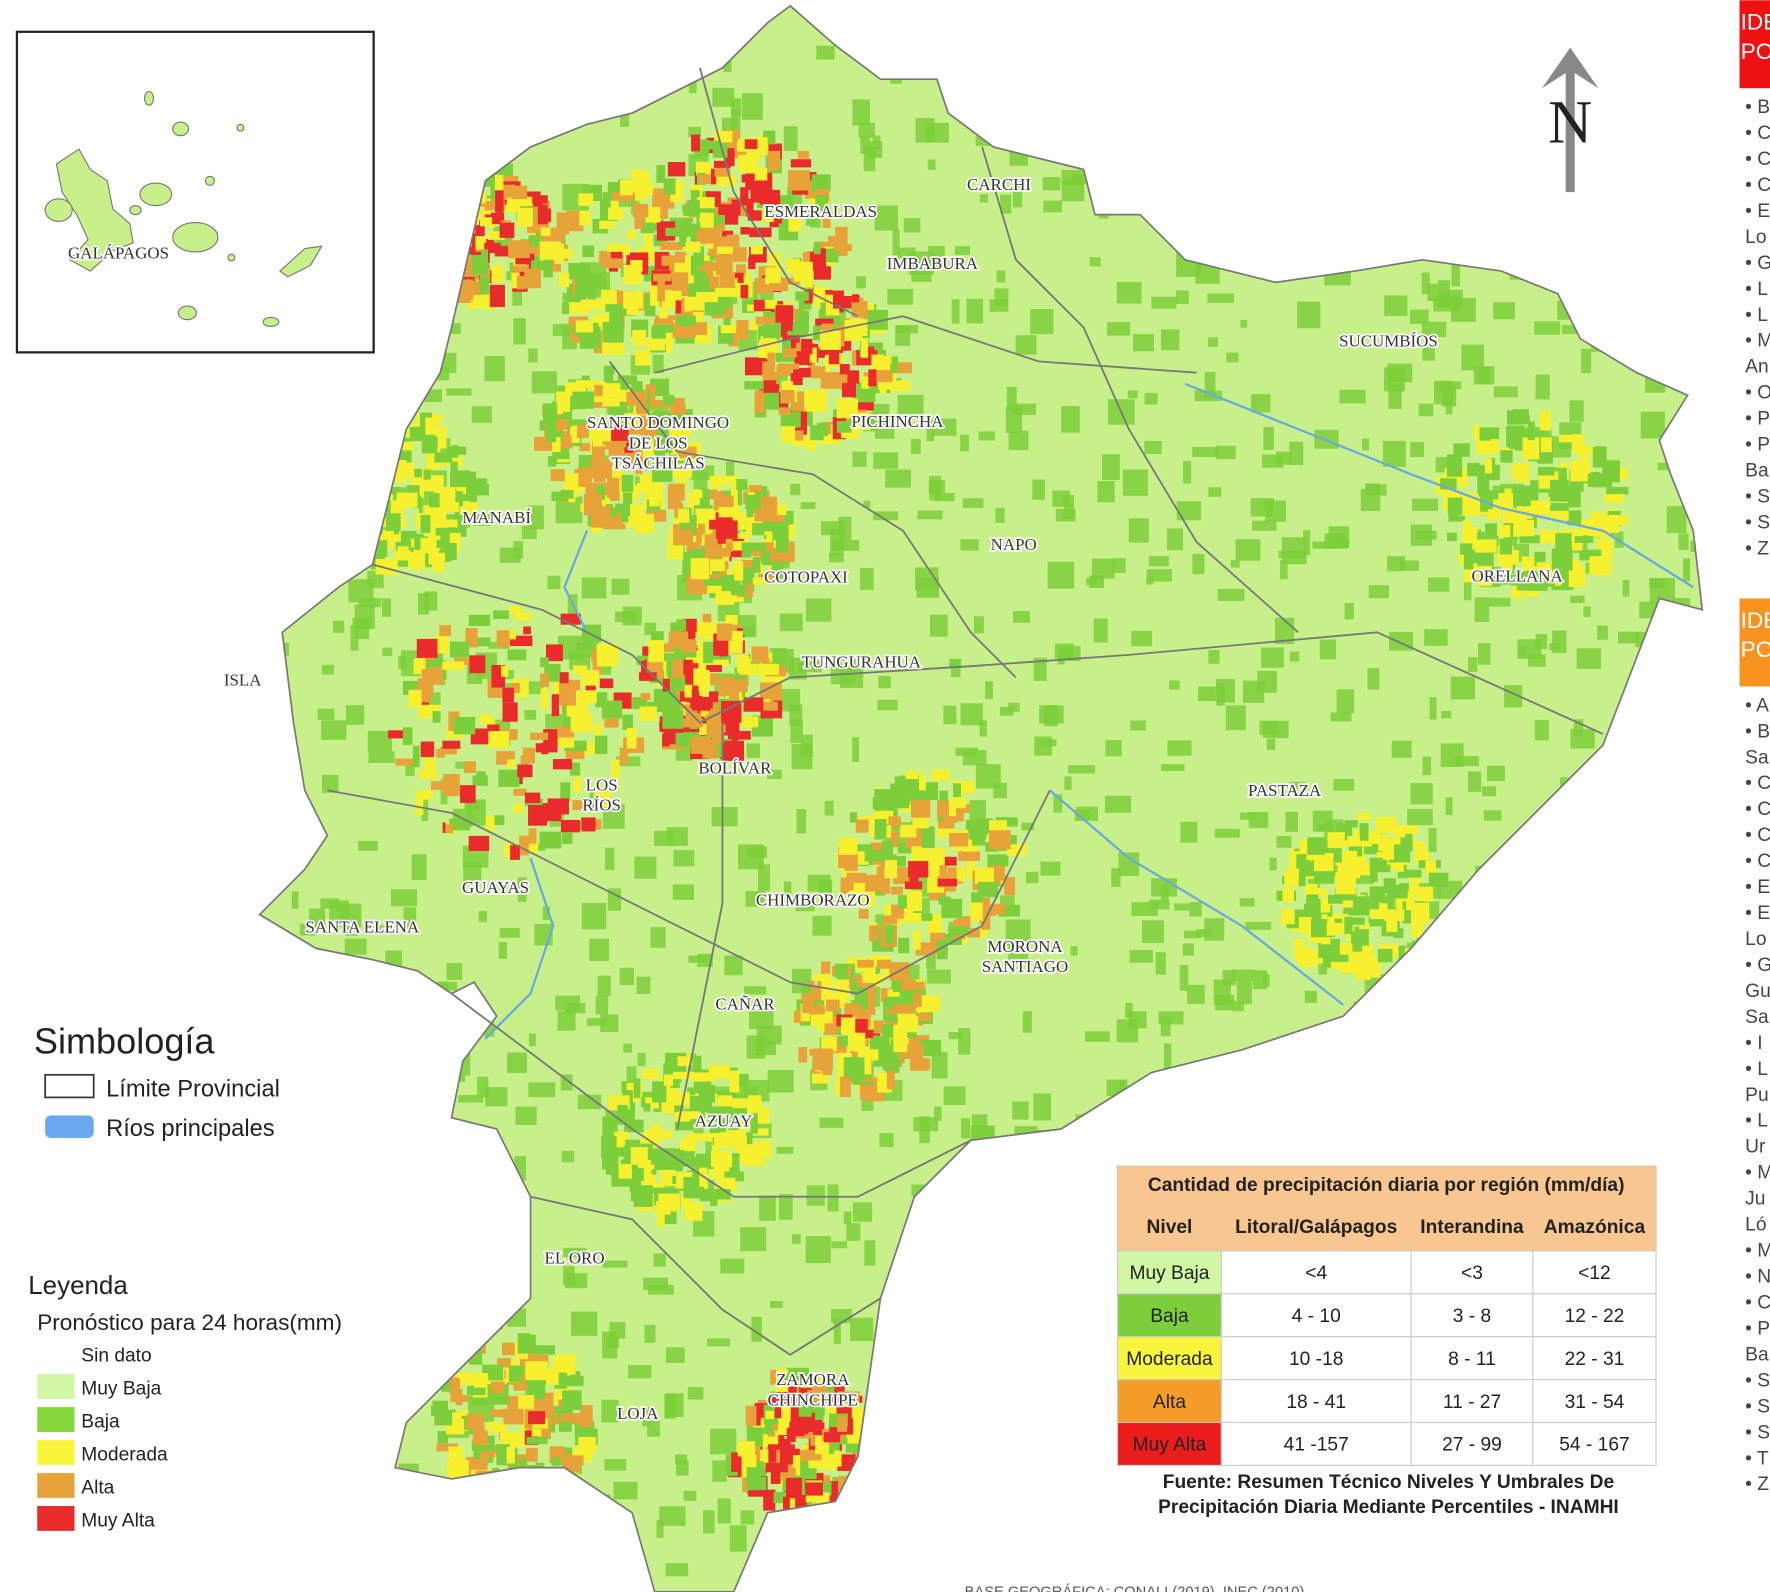 Image resolution: width=1770 pixels, height=1592 pixels. Describe the element at coordinates (1595, 1227) in the screenshot. I see `table-header: Amazónica` at that location.